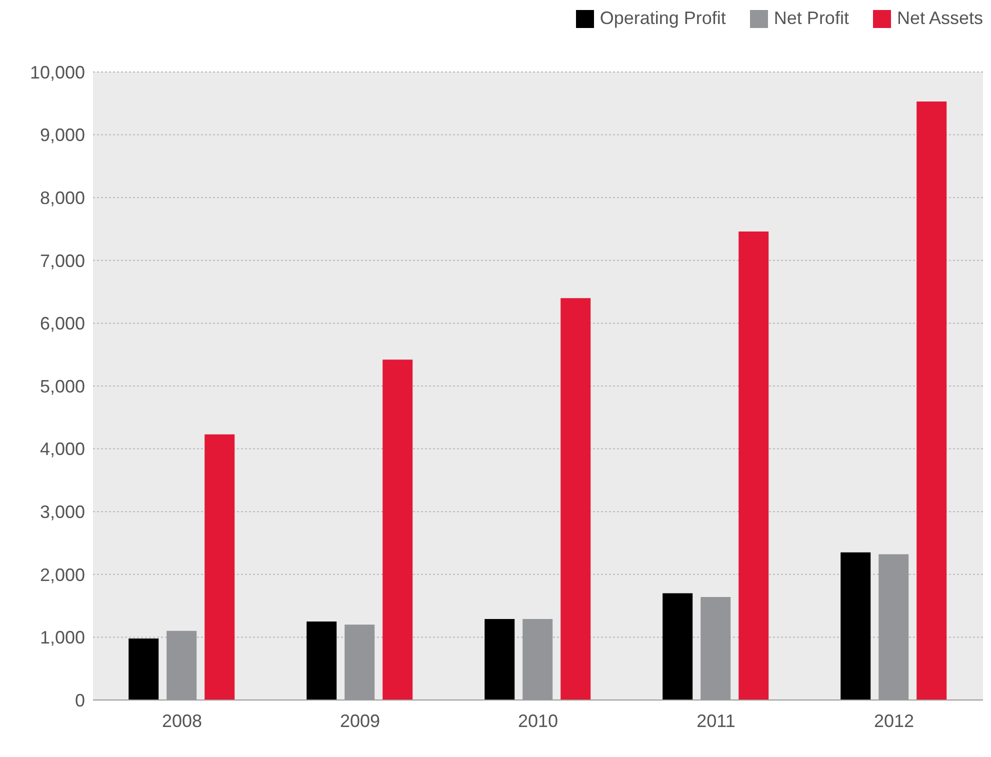 This screenshot has height=757, width=991. Describe the element at coordinates (811, 18) in the screenshot. I see `legend-label: Net Profit` at that location.